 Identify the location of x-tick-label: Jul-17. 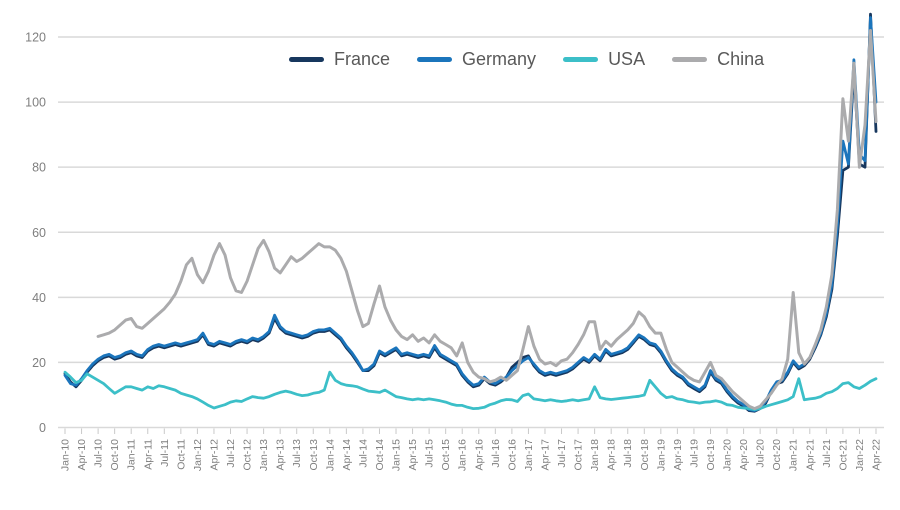
(562, 453).